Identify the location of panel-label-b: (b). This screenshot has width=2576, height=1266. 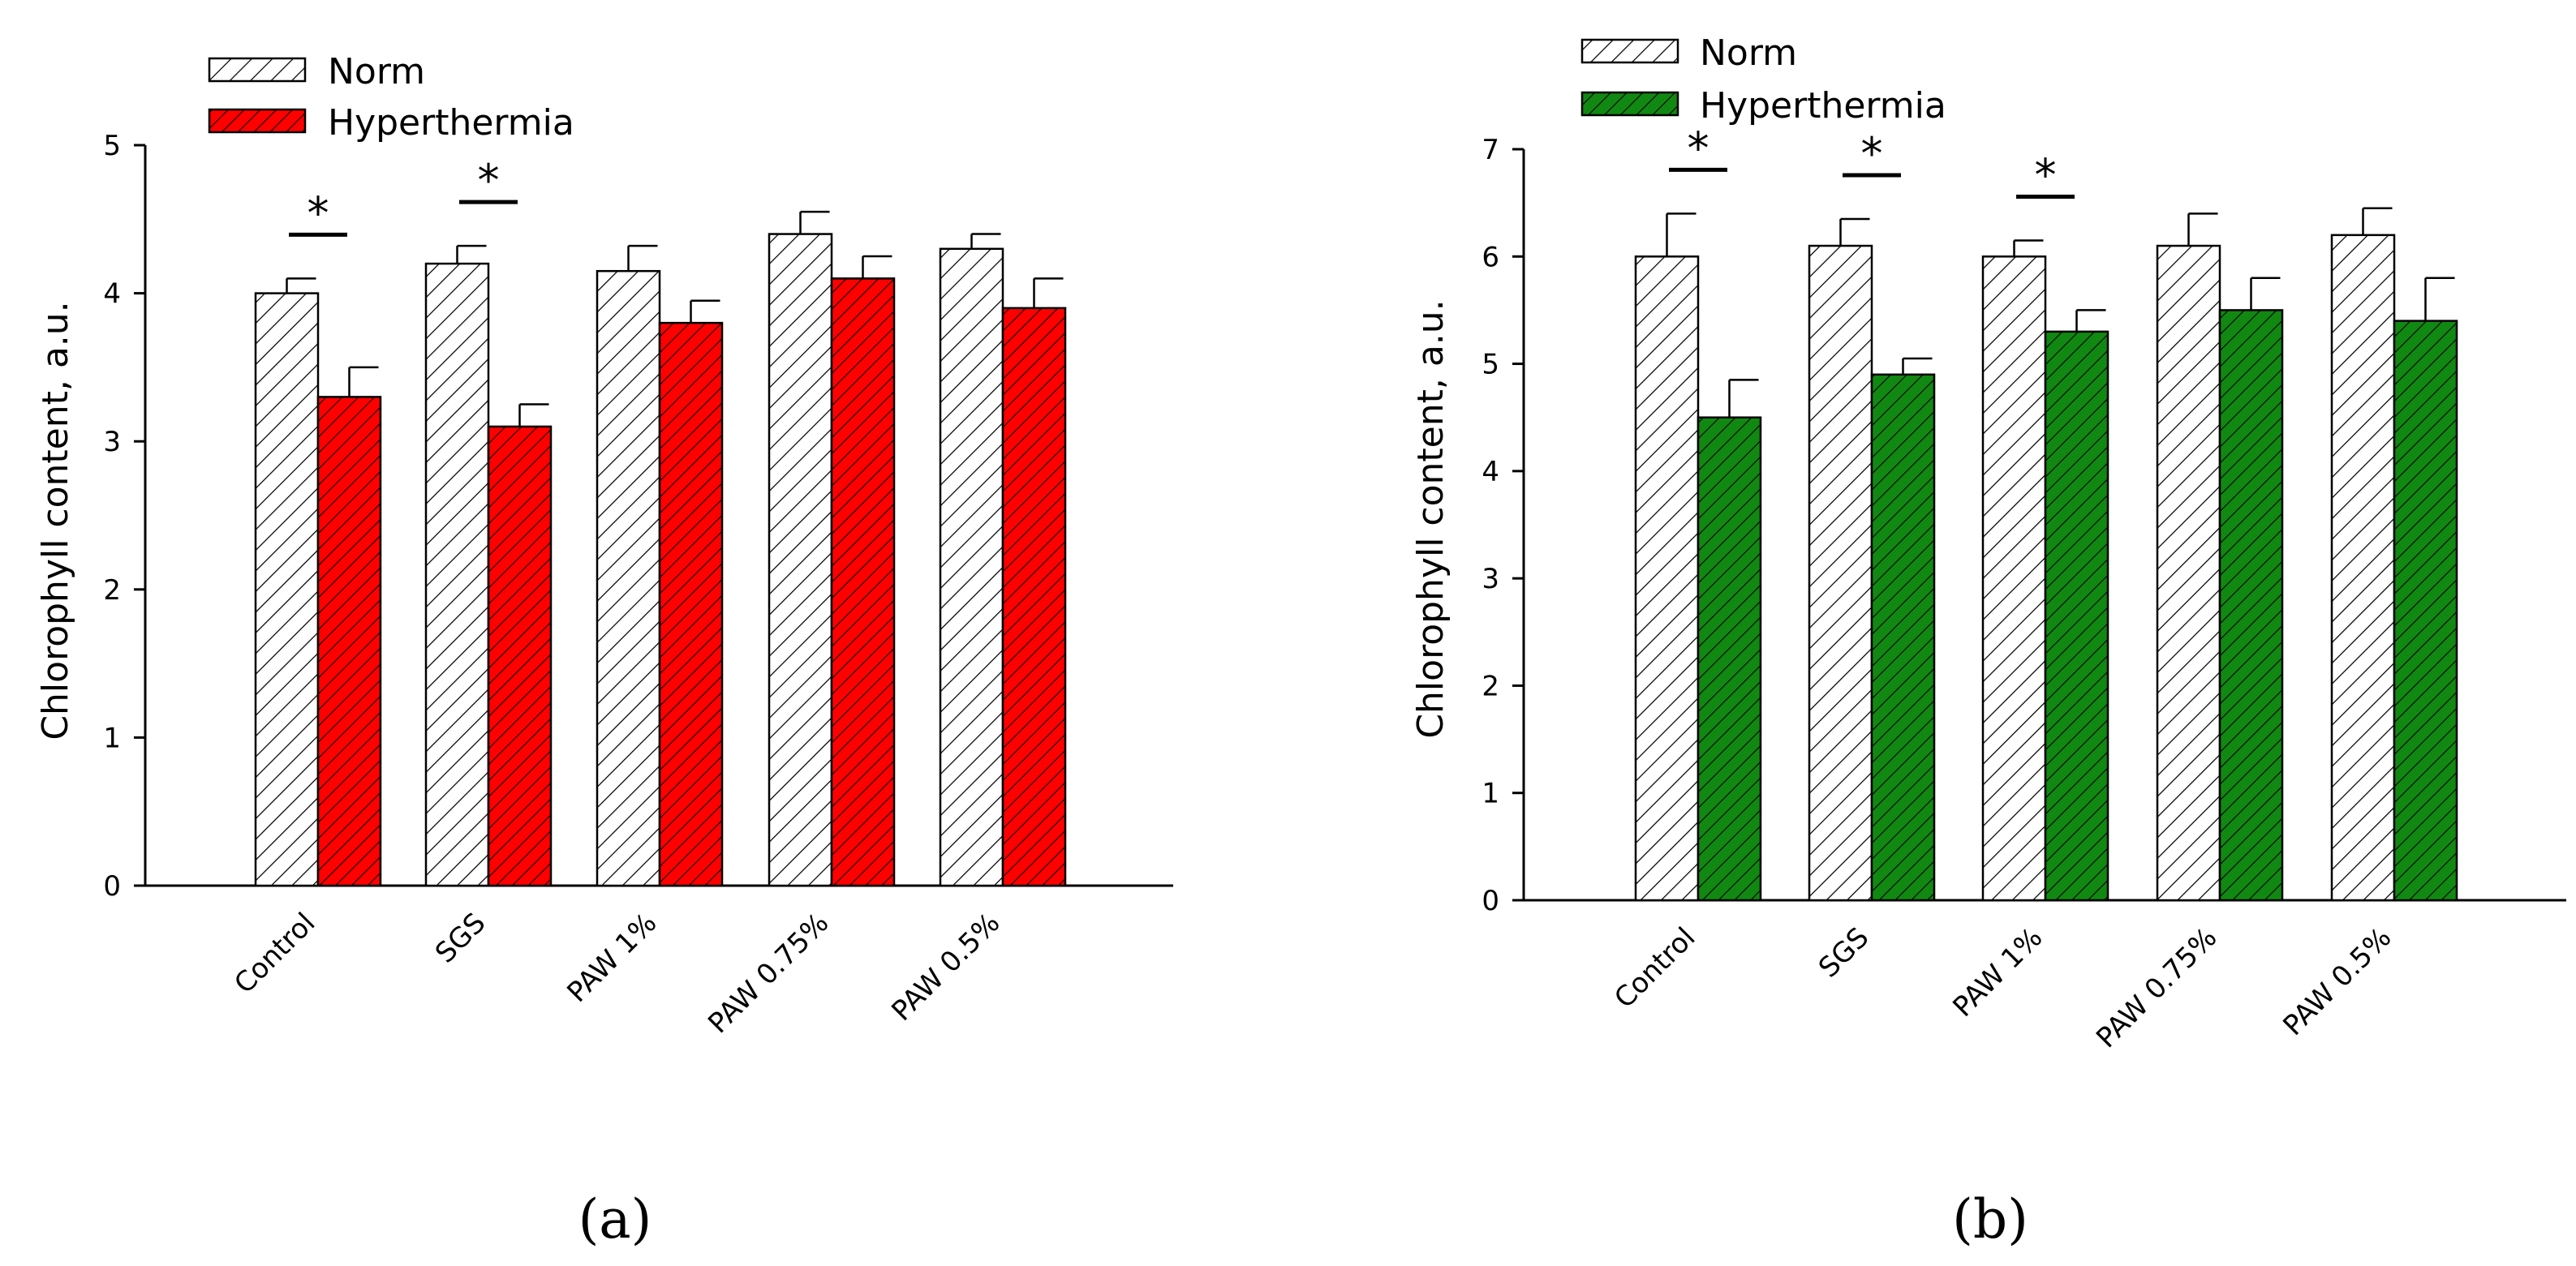
(1990, 1219).